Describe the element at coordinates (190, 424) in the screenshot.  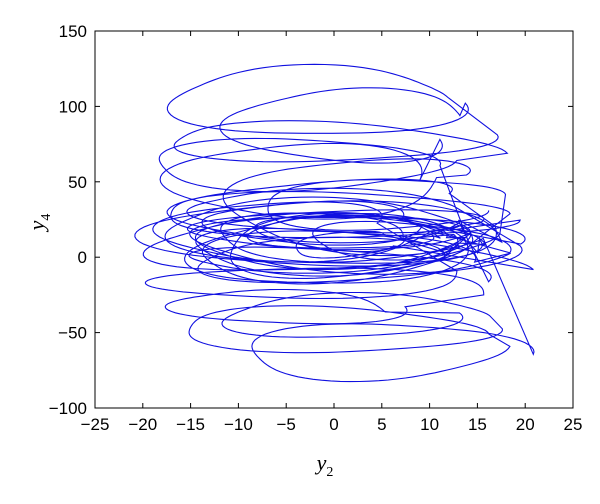
I see `x-tick-label: −15` at that location.